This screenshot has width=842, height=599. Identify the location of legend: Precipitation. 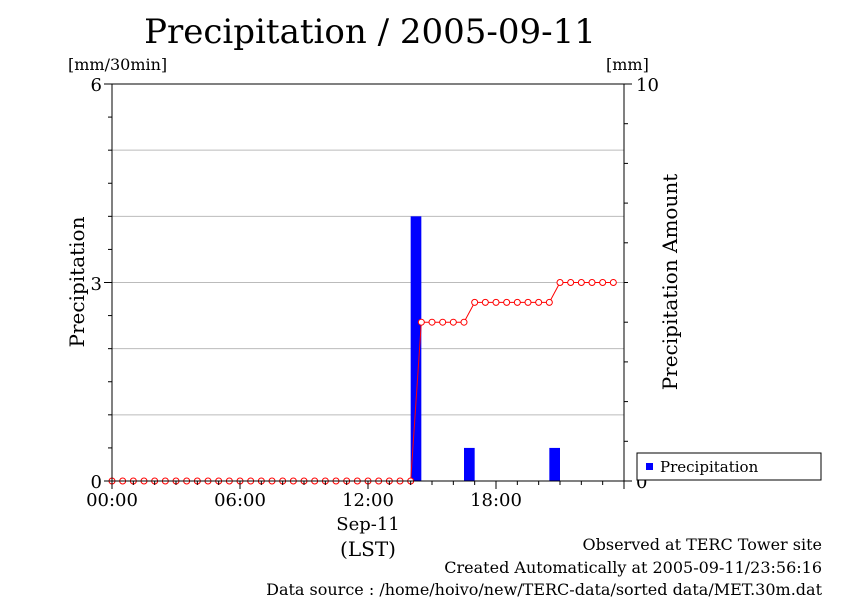
(729, 466).